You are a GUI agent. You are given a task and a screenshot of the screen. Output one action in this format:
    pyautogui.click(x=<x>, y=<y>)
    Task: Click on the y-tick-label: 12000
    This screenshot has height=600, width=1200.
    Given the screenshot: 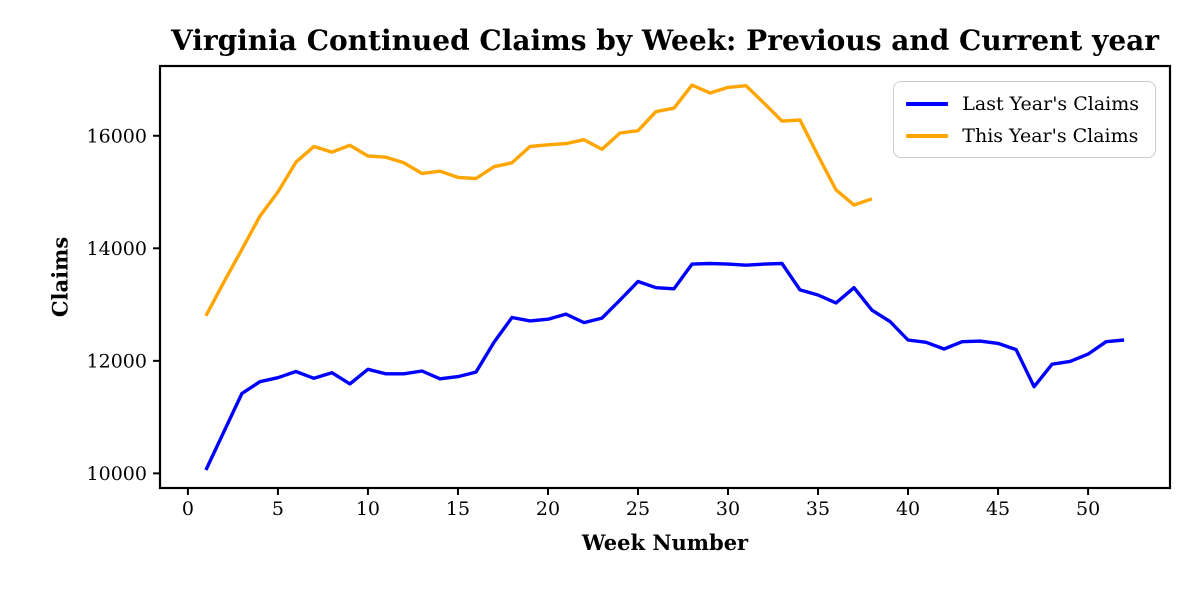 What is the action you would take?
    pyautogui.click(x=117, y=361)
    